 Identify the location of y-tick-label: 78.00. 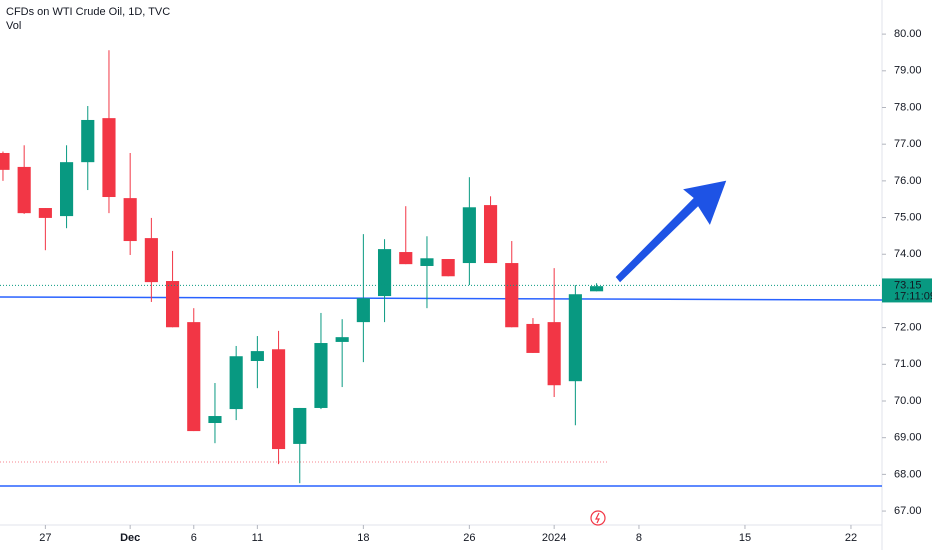
(908, 107).